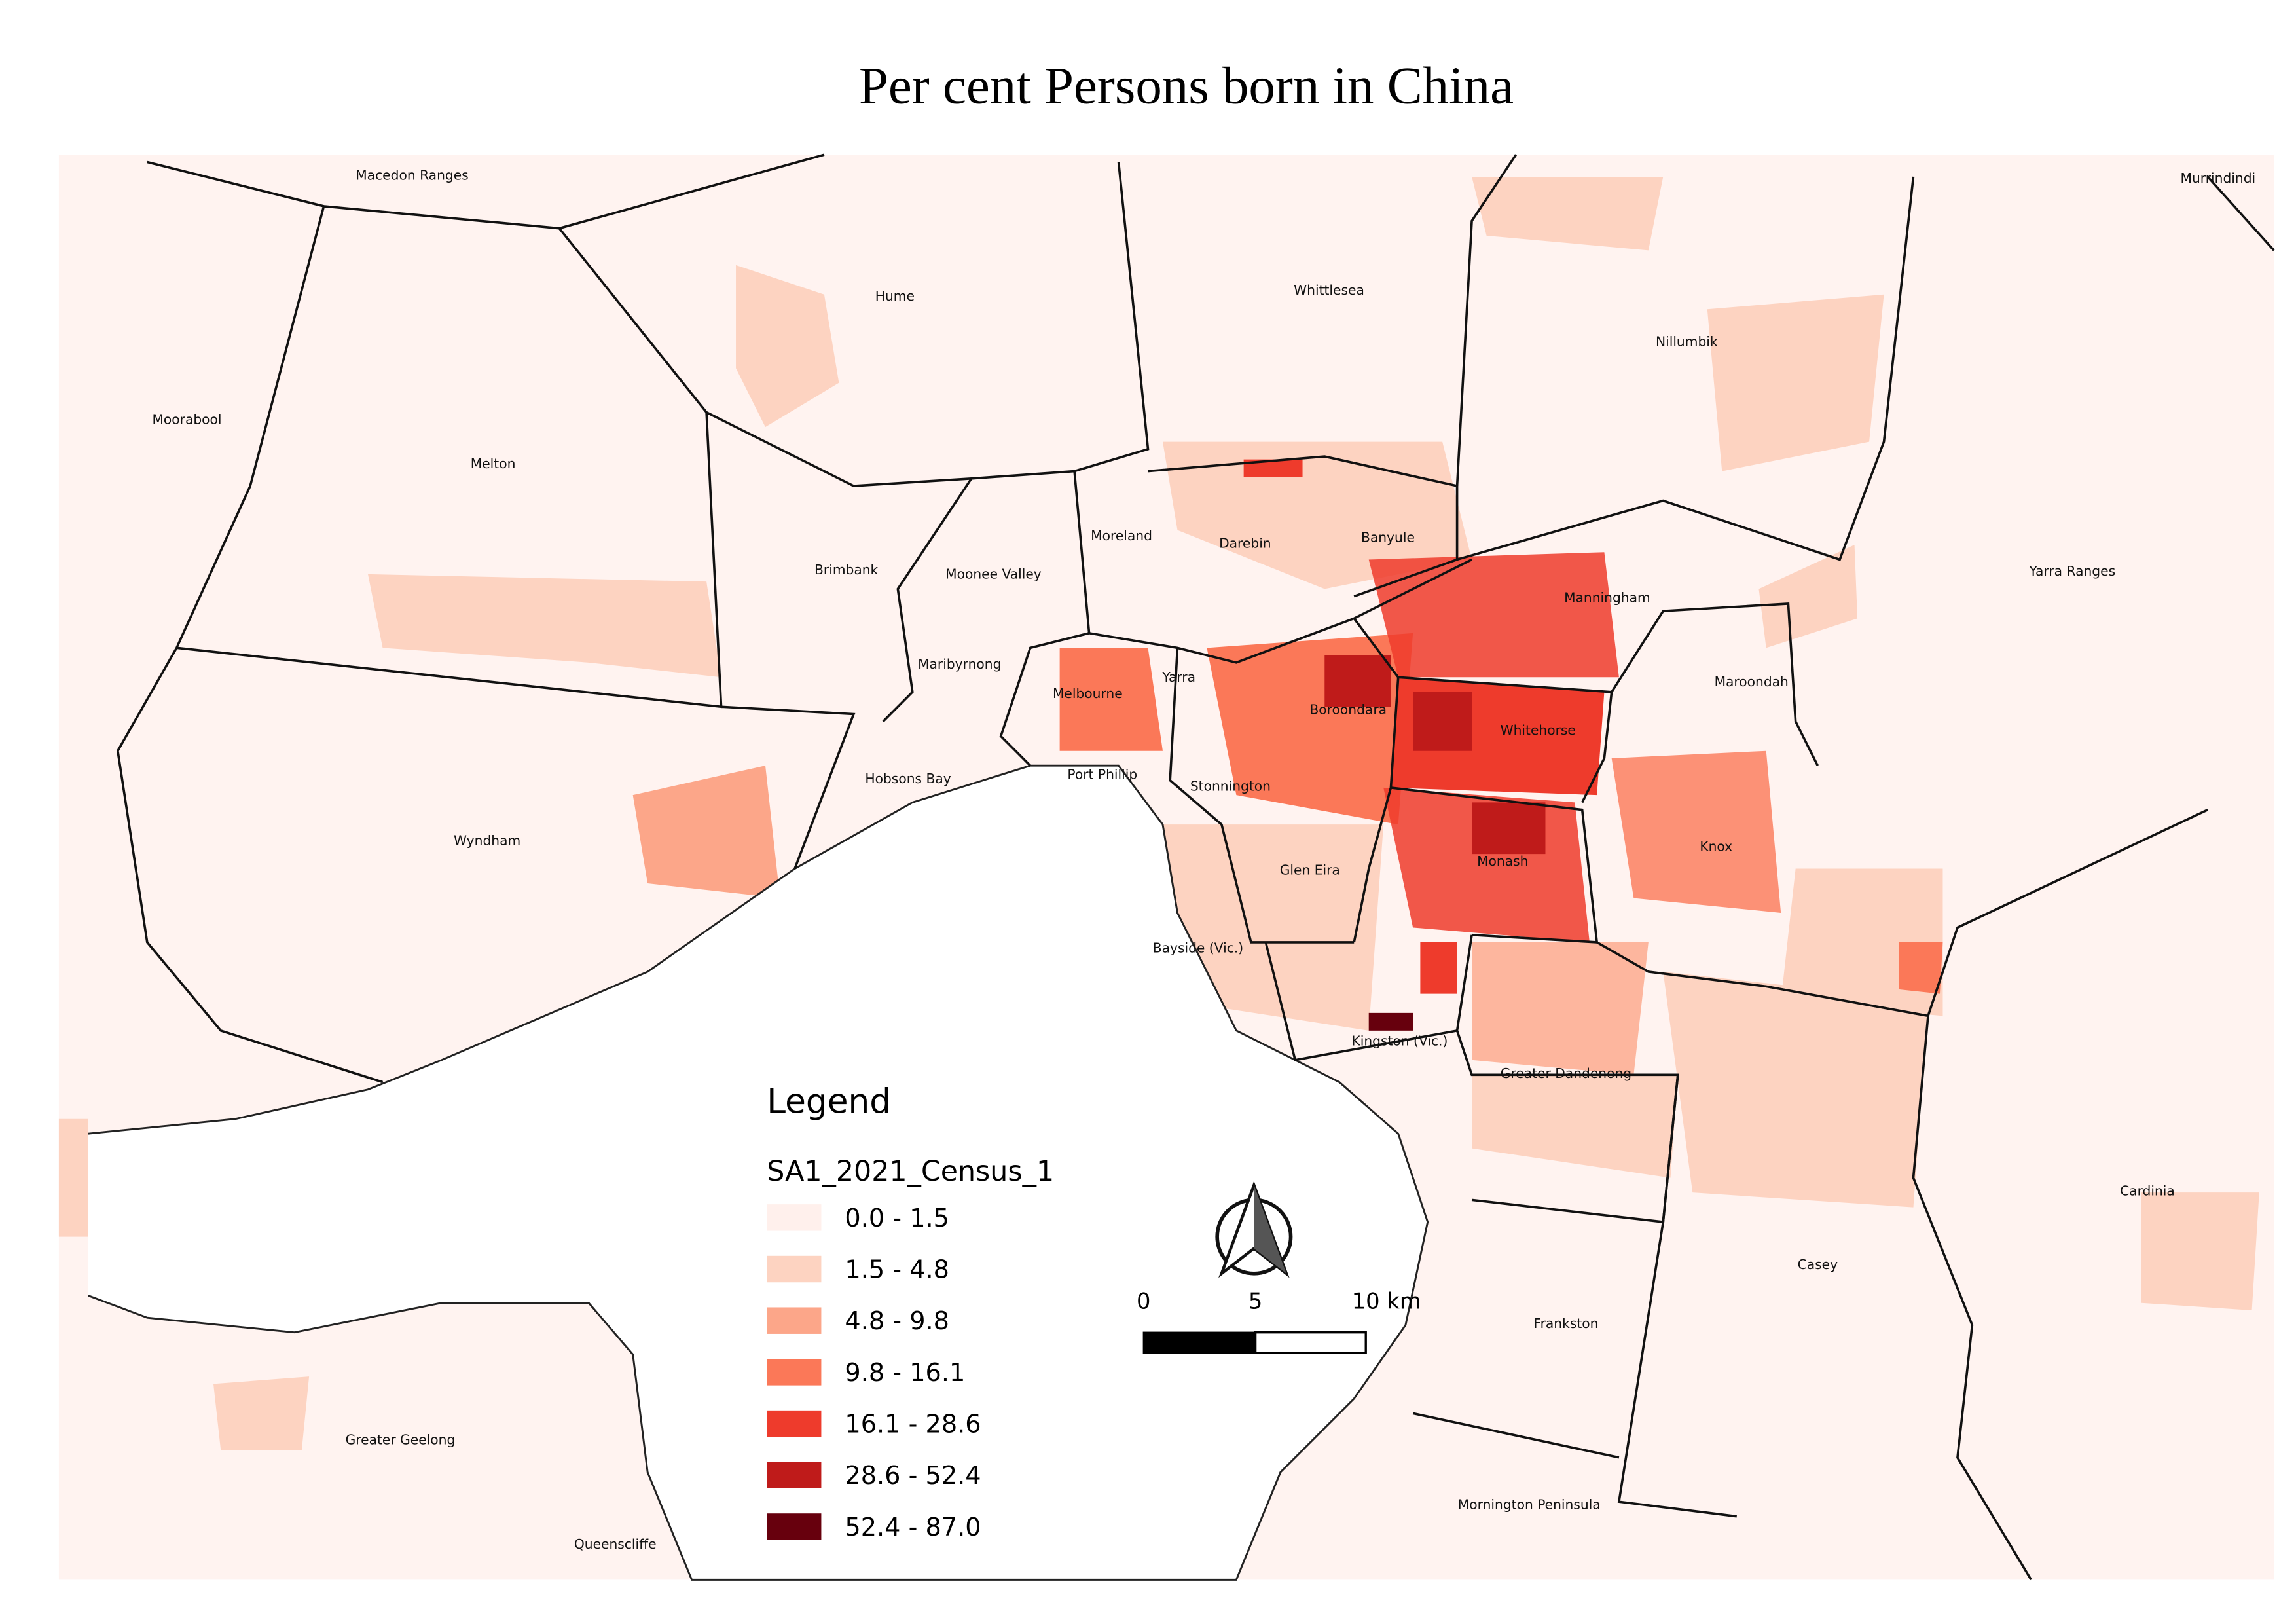  What do you see at coordinates (1348, 710) in the screenshot?
I see `region-label: Boroondara` at bounding box center [1348, 710].